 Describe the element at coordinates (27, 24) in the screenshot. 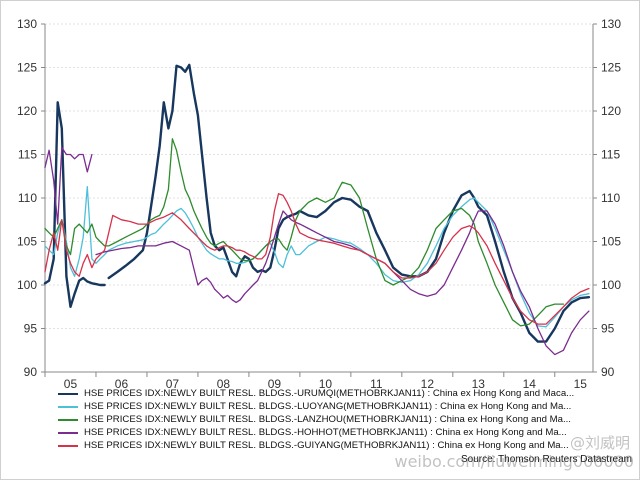

I see `y-tick-label-left: 130` at that location.